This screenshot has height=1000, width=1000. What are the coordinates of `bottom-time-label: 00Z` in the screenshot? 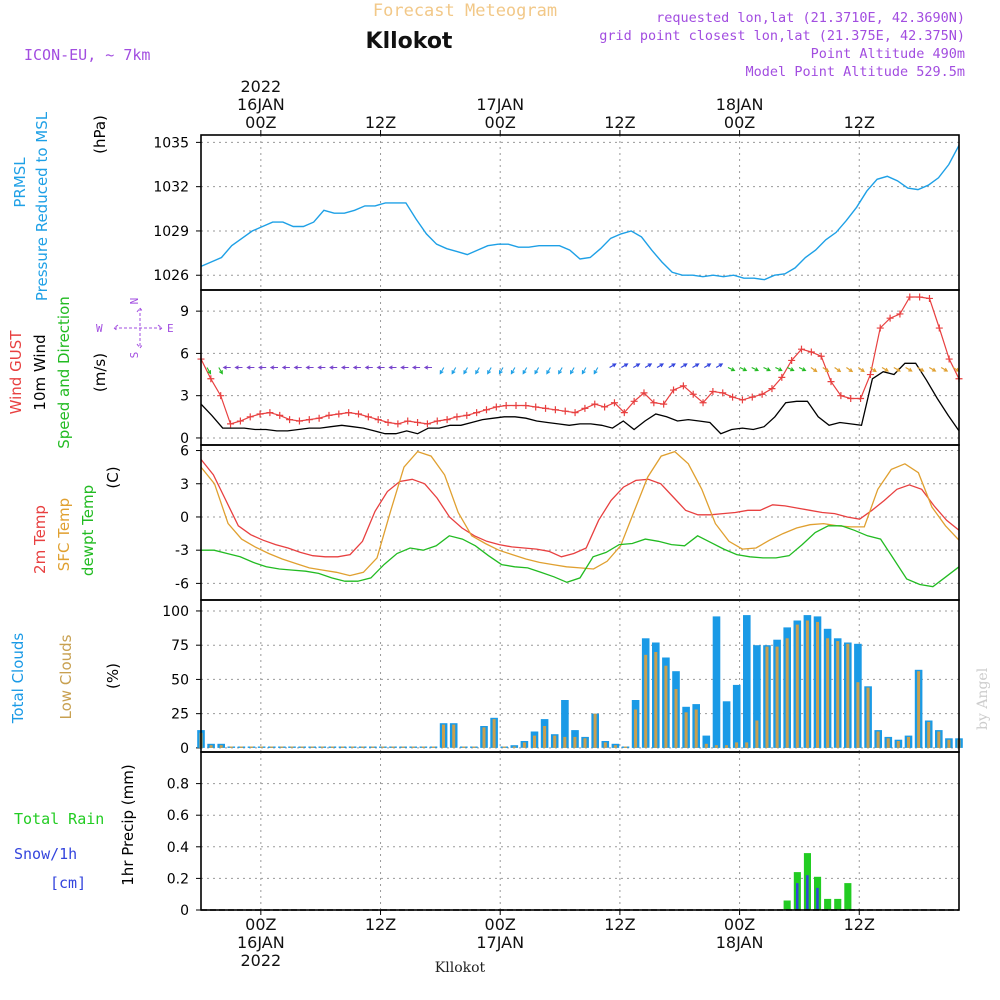 It's located at (500, 924).